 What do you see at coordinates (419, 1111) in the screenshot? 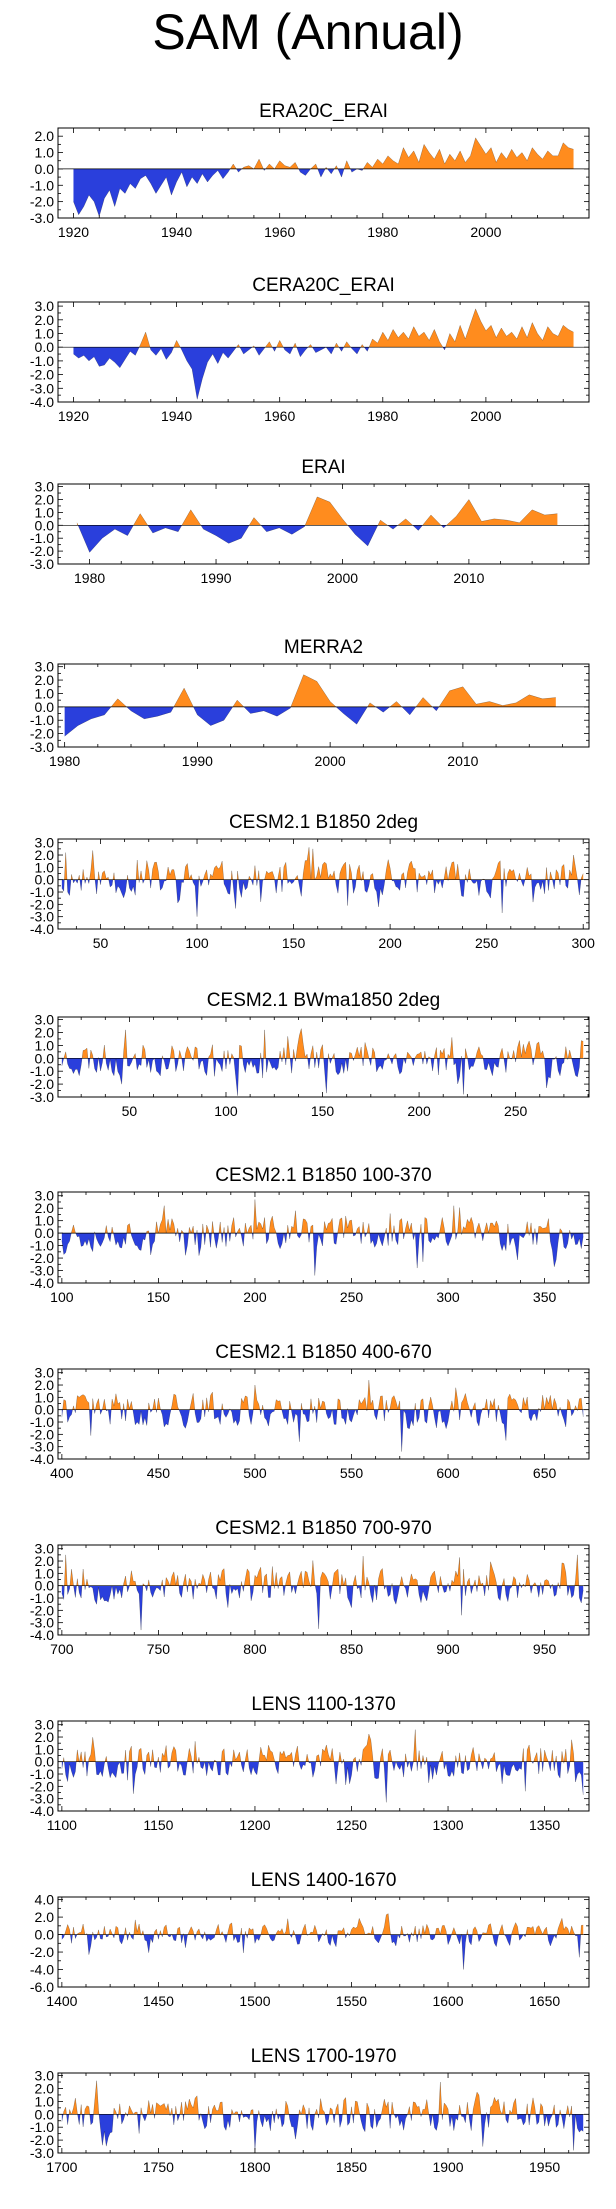
I see `x-tick-label: 200` at bounding box center [419, 1111].